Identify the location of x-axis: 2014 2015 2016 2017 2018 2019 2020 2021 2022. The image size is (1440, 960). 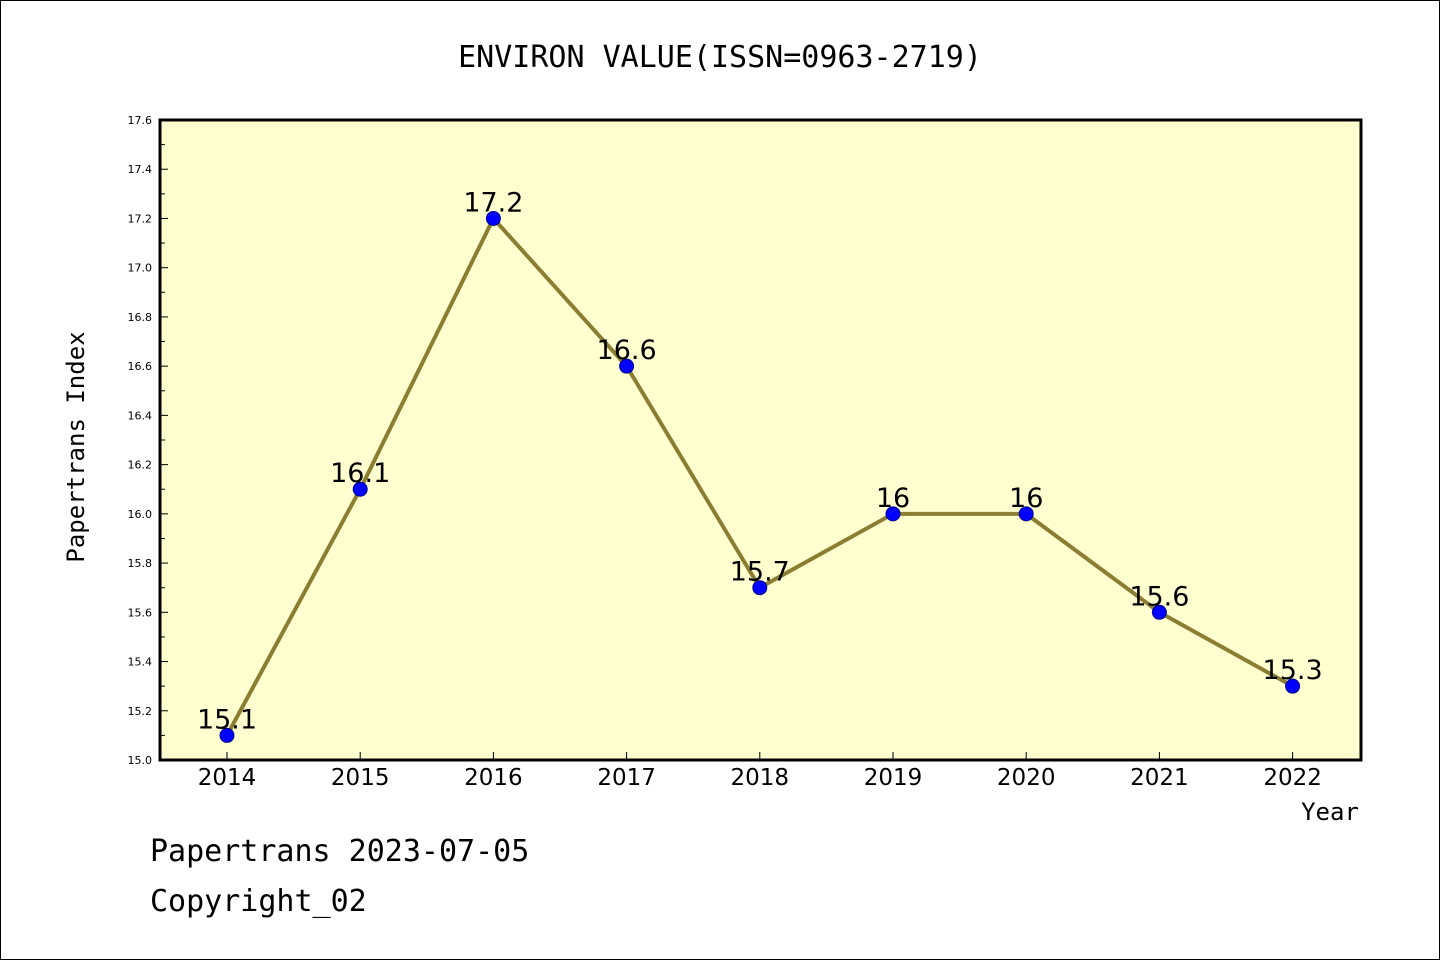
(760, 771).